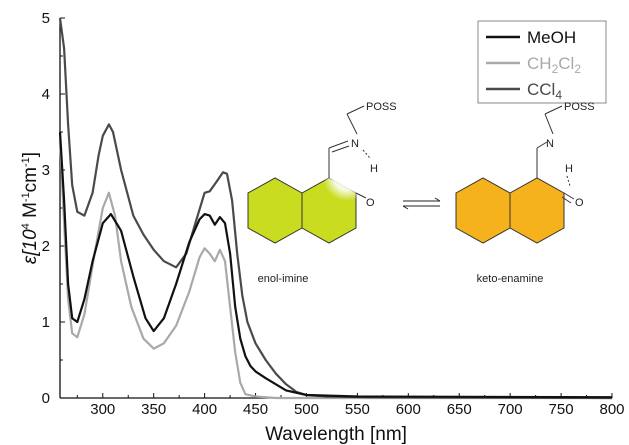 This screenshot has width=629, height=445. Describe the element at coordinates (283, 279) in the screenshot. I see `enol-imine-label: enol-imine` at that location.